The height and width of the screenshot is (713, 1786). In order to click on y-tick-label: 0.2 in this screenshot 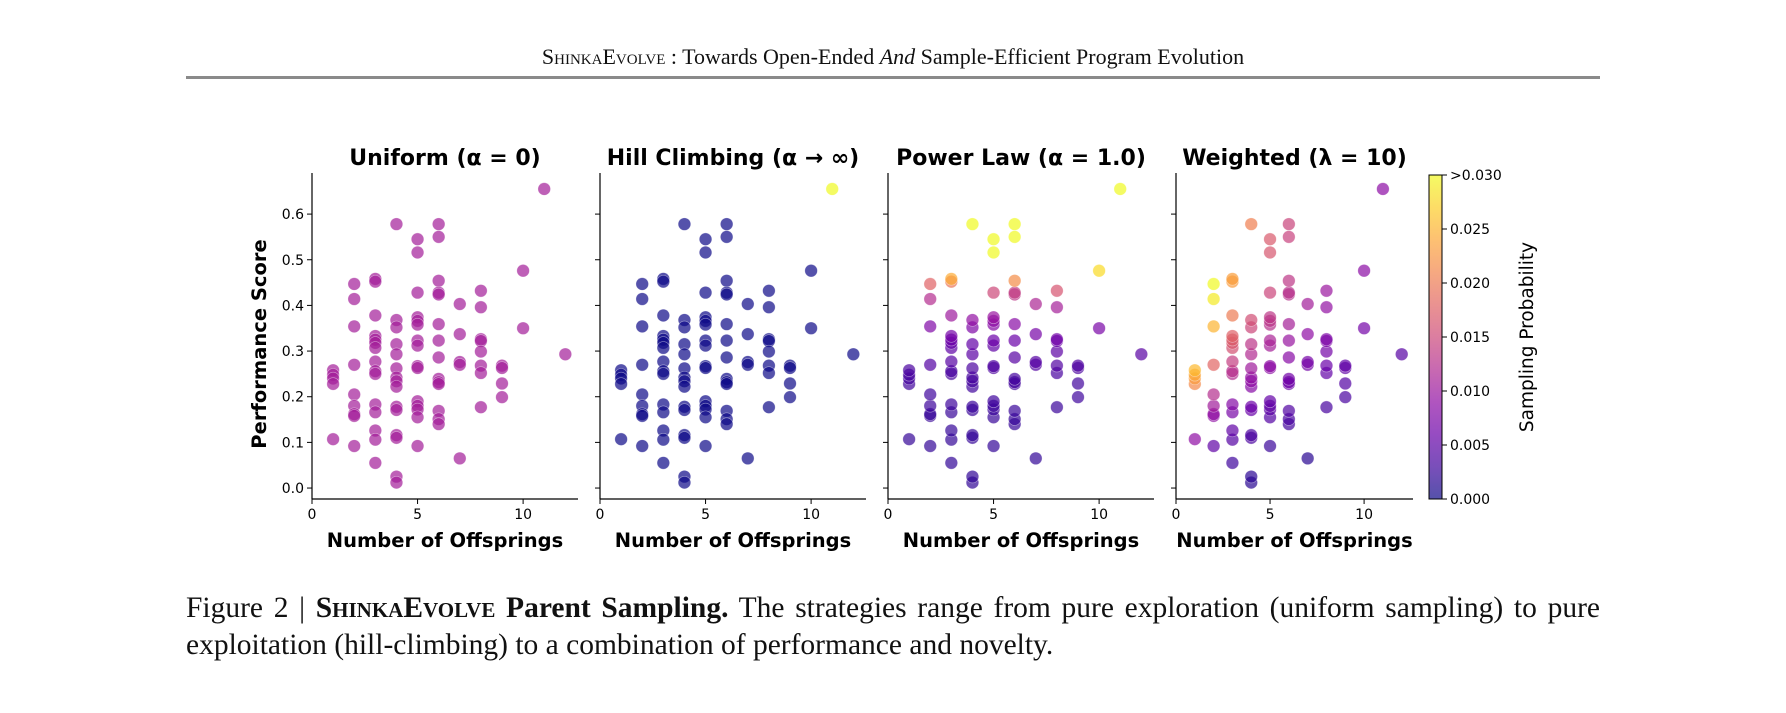, I will do `click(293, 398)`.